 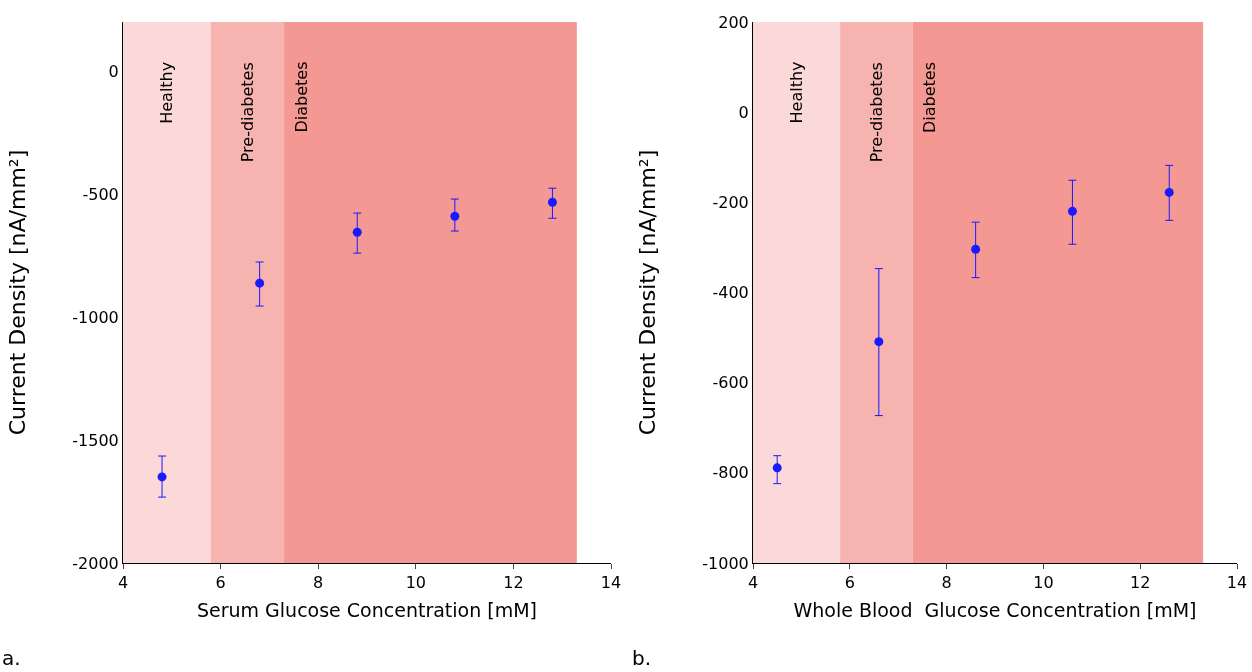 What do you see at coordinates (730, 293) in the screenshot?
I see `y-tick-label: -400` at bounding box center [730, 293].